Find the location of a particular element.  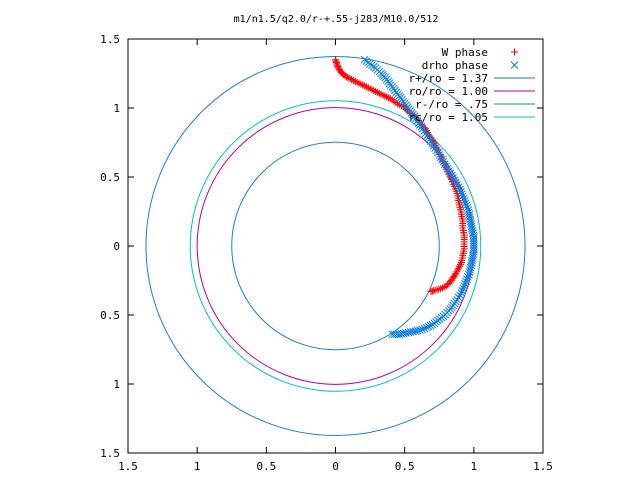

x-tick-label: 0.5 is located at coordinates (266, 466).